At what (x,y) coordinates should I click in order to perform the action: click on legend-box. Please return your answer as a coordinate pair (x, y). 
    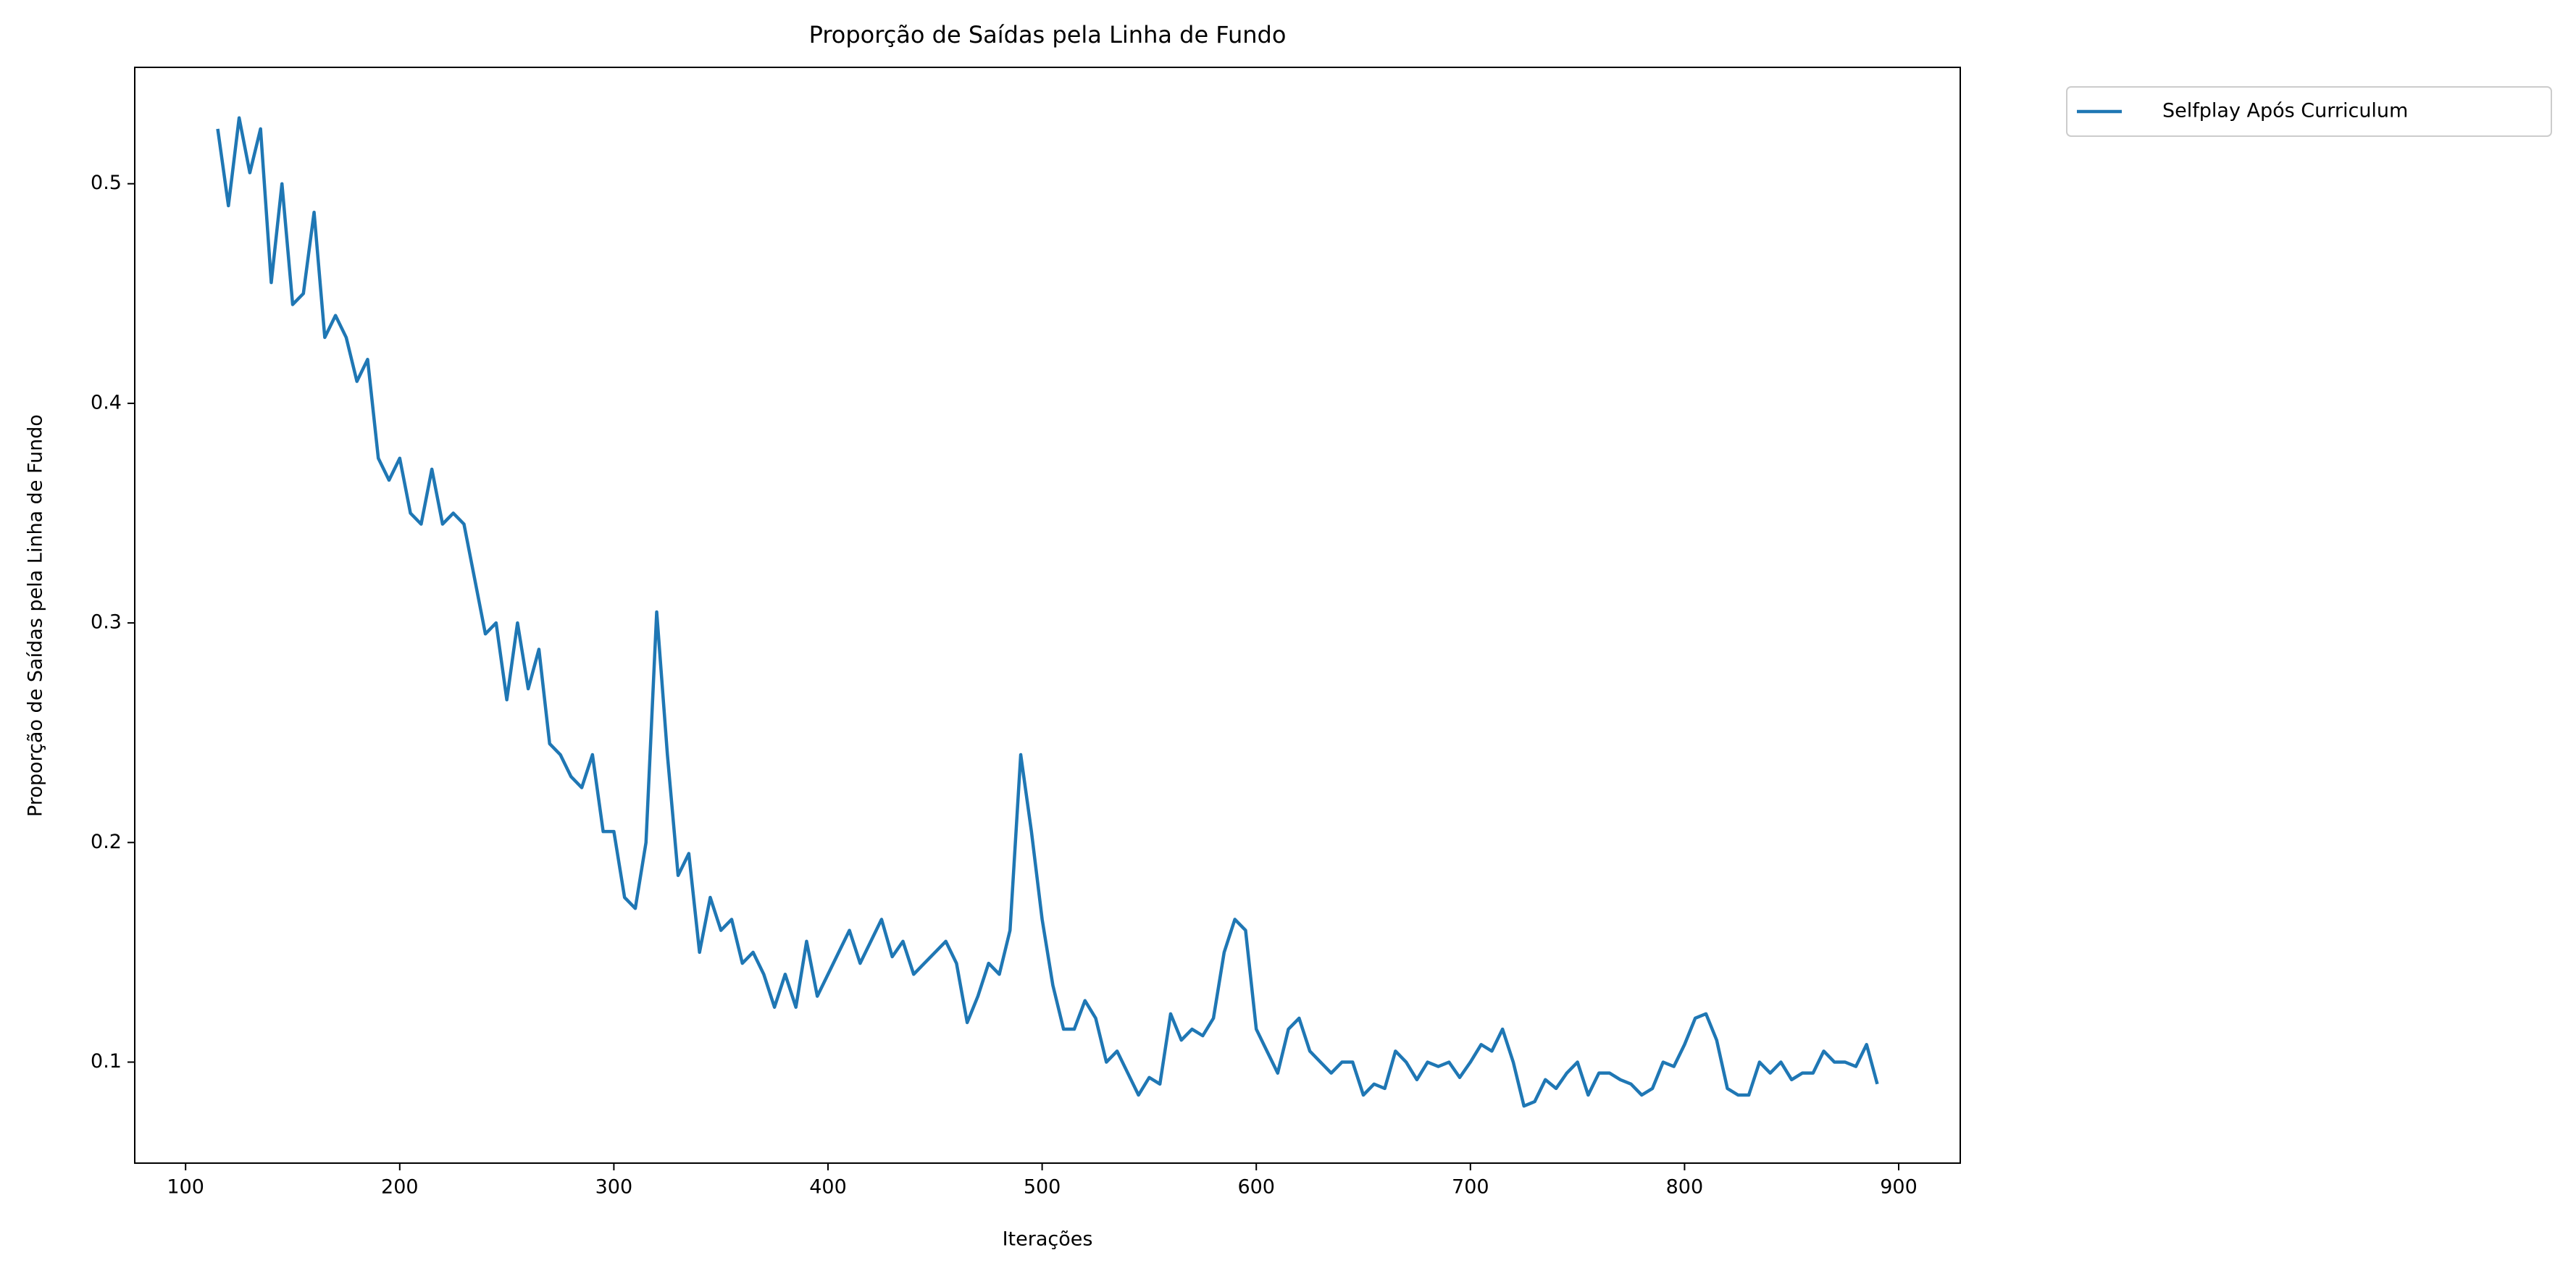
    Looking at the image, I should click on (2309, 111).